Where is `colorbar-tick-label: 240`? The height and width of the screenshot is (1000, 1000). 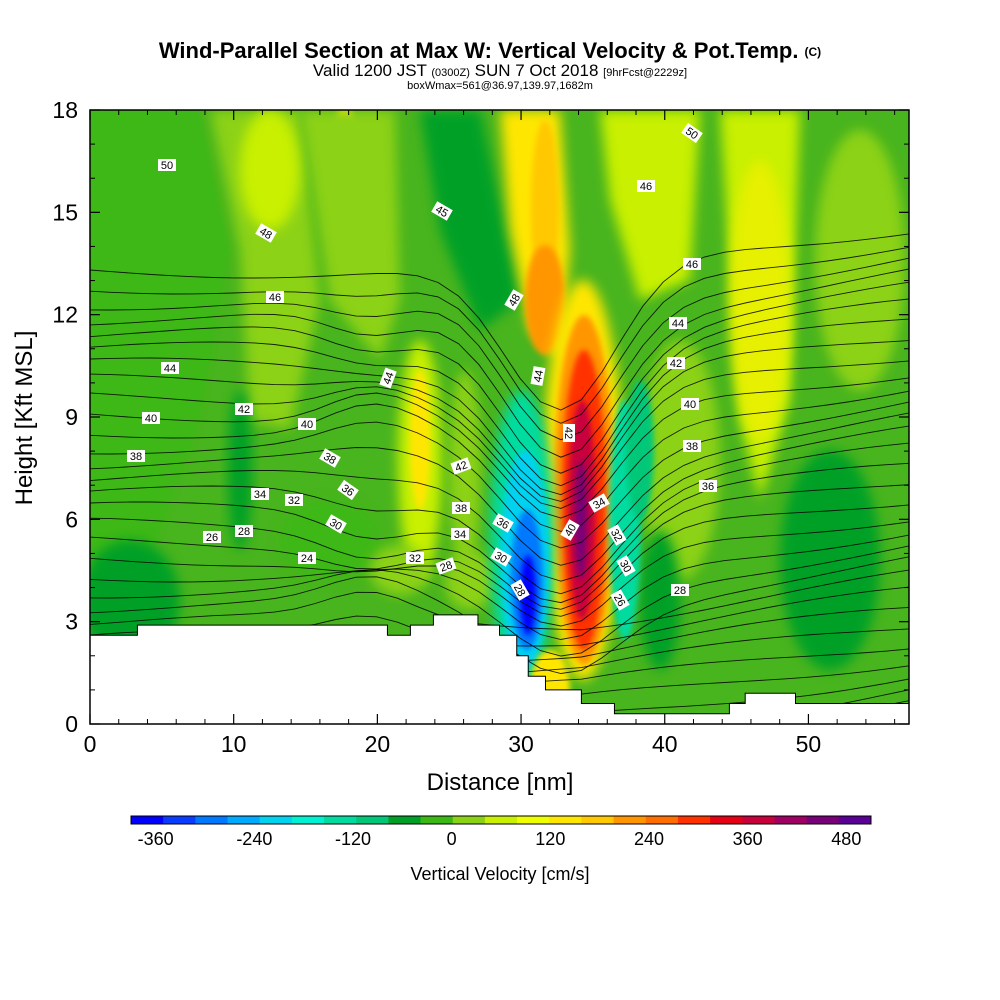 colorbar-tick-label: 240 is located at coordinates (649, 839).